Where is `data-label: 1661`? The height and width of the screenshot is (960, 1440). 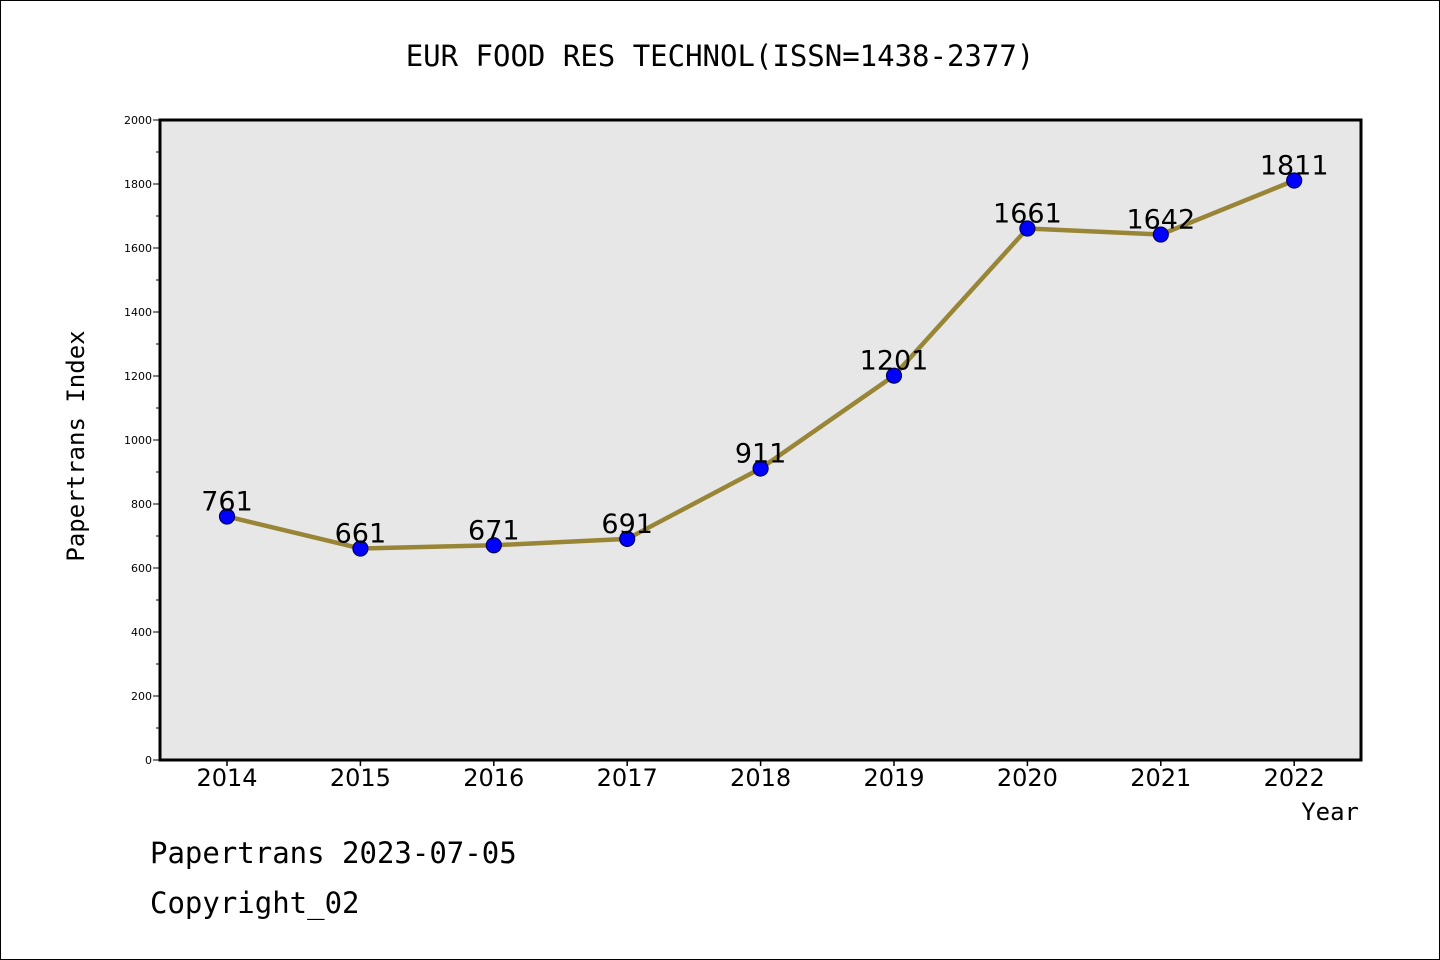
data-label: 1661 is located at coordinates (1027, 213).